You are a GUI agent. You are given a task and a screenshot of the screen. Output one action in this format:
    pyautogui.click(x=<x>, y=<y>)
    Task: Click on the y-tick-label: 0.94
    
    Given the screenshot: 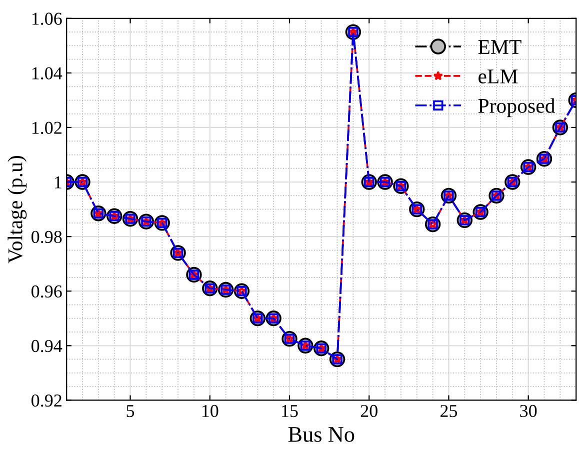 What is the action you would take?
    pyautogui.click(x=47, y=346)
    